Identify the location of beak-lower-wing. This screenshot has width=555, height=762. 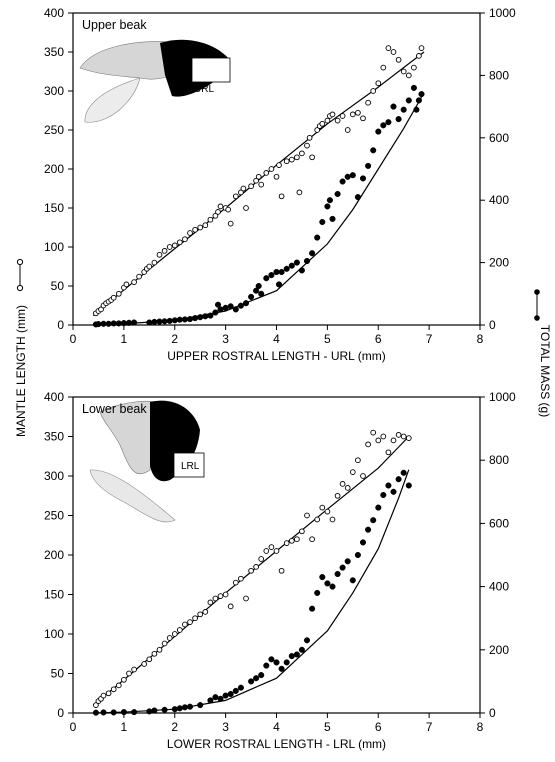
(112, 100).